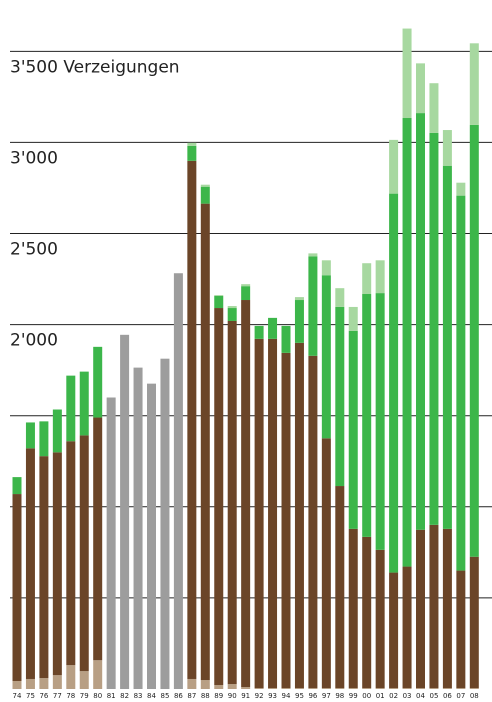  Describe the element at coordinates (205, 696) in the screenshot. I see `x-tick-label: 88` at that location.